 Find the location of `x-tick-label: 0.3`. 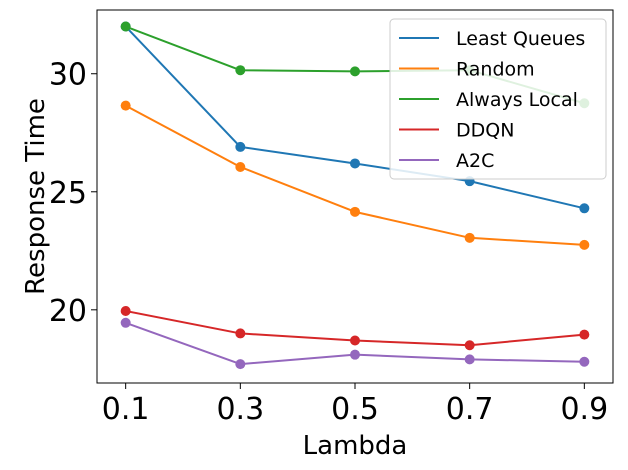

x-tick-label: 0.3 is located at coordinates (240, 409).